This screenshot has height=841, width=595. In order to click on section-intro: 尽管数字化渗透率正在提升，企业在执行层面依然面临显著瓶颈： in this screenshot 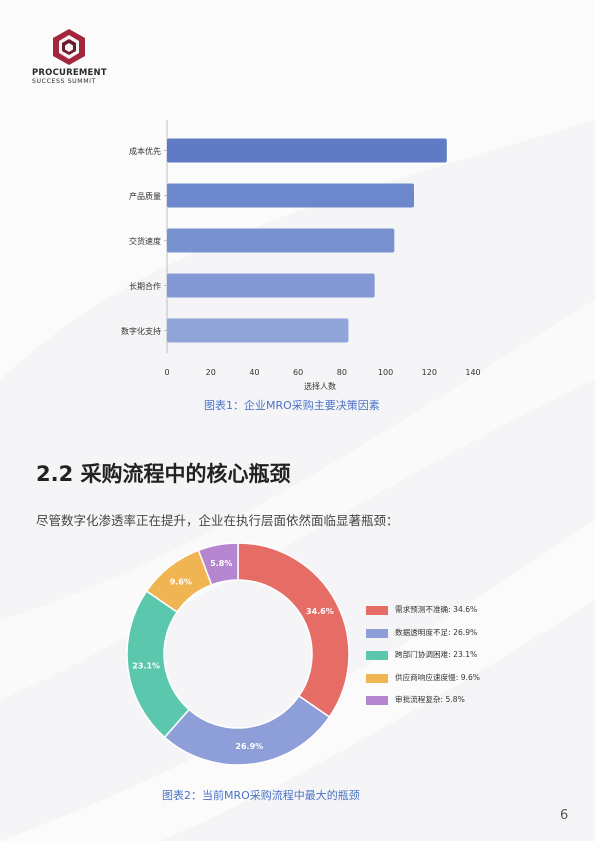, I will do `click(217, 520)`.